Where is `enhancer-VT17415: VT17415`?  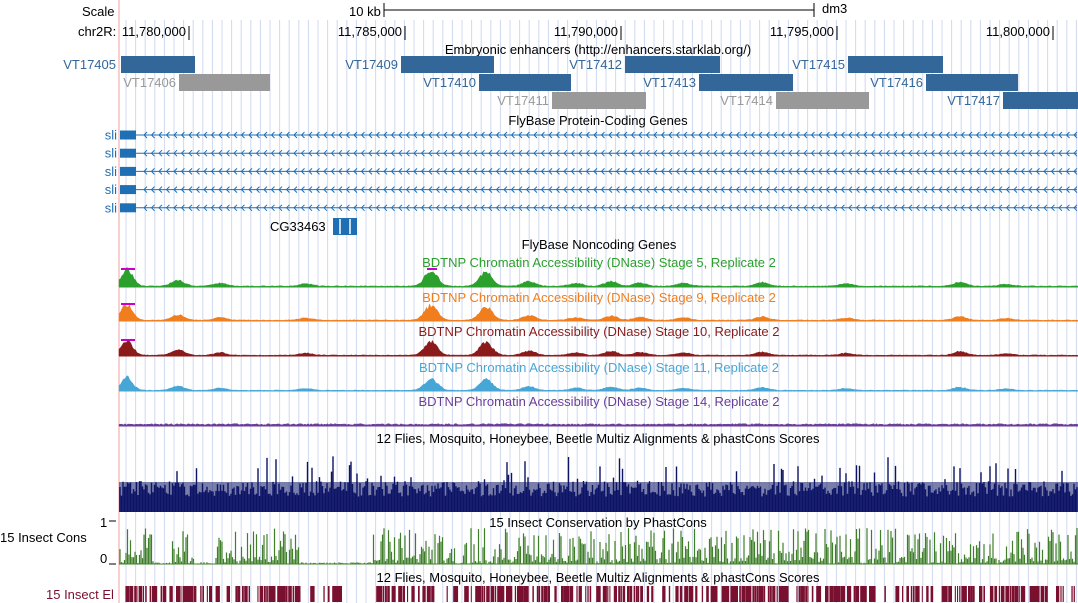 enhancer-VT17415: VT17415 is located at coordinates (867, 64).